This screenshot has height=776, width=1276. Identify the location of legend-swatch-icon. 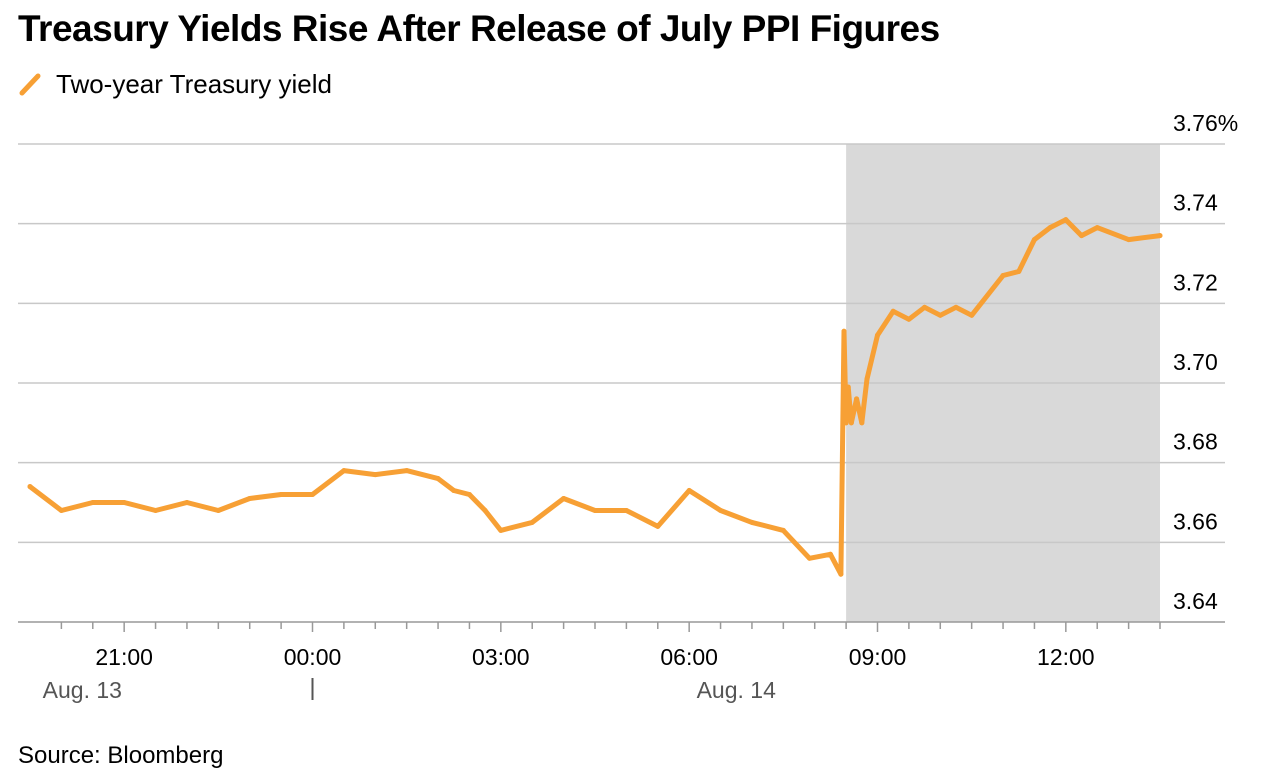
(30, 84).